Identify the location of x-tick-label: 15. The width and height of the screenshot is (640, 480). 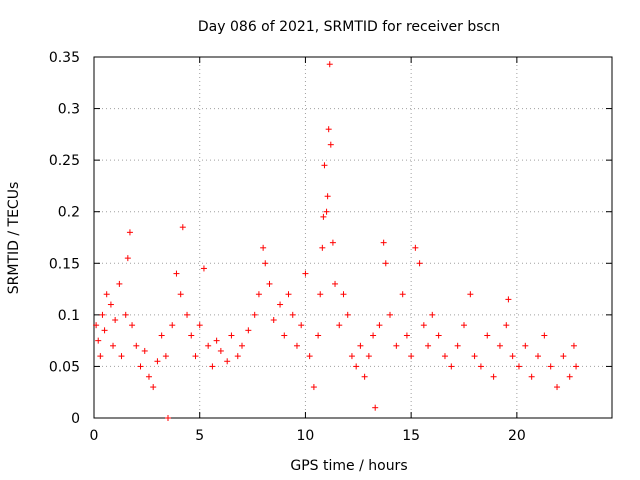
(411, 436).